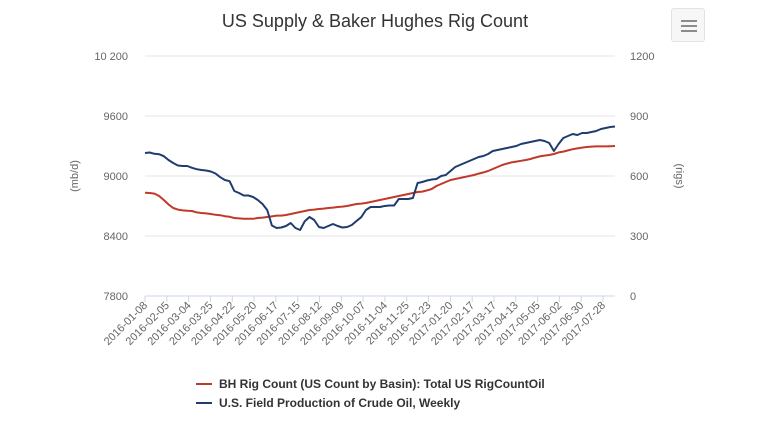  What do you see at coordinates (116, 297) in the screenshot?
I see `left-tick-label: 7800` at bounding box center [116, 297].